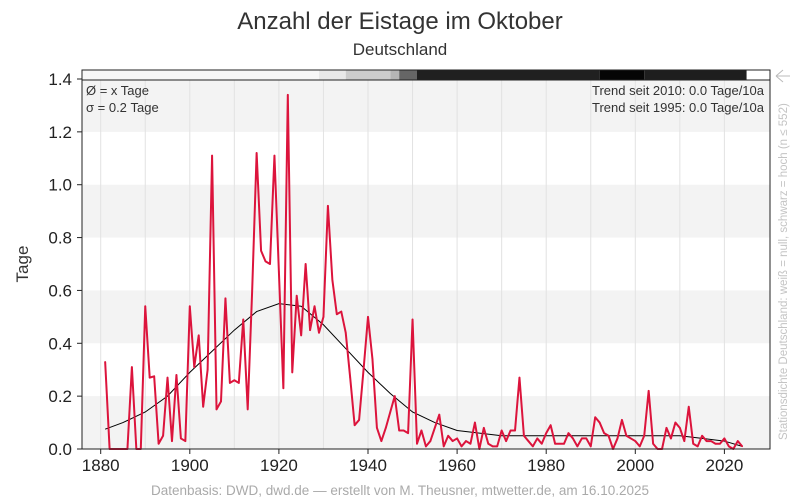 The image size is (800, 500). Describe the element at coordinates (60, 449) in the screenshot. I see `y-tick-label: 0.0` at that location.